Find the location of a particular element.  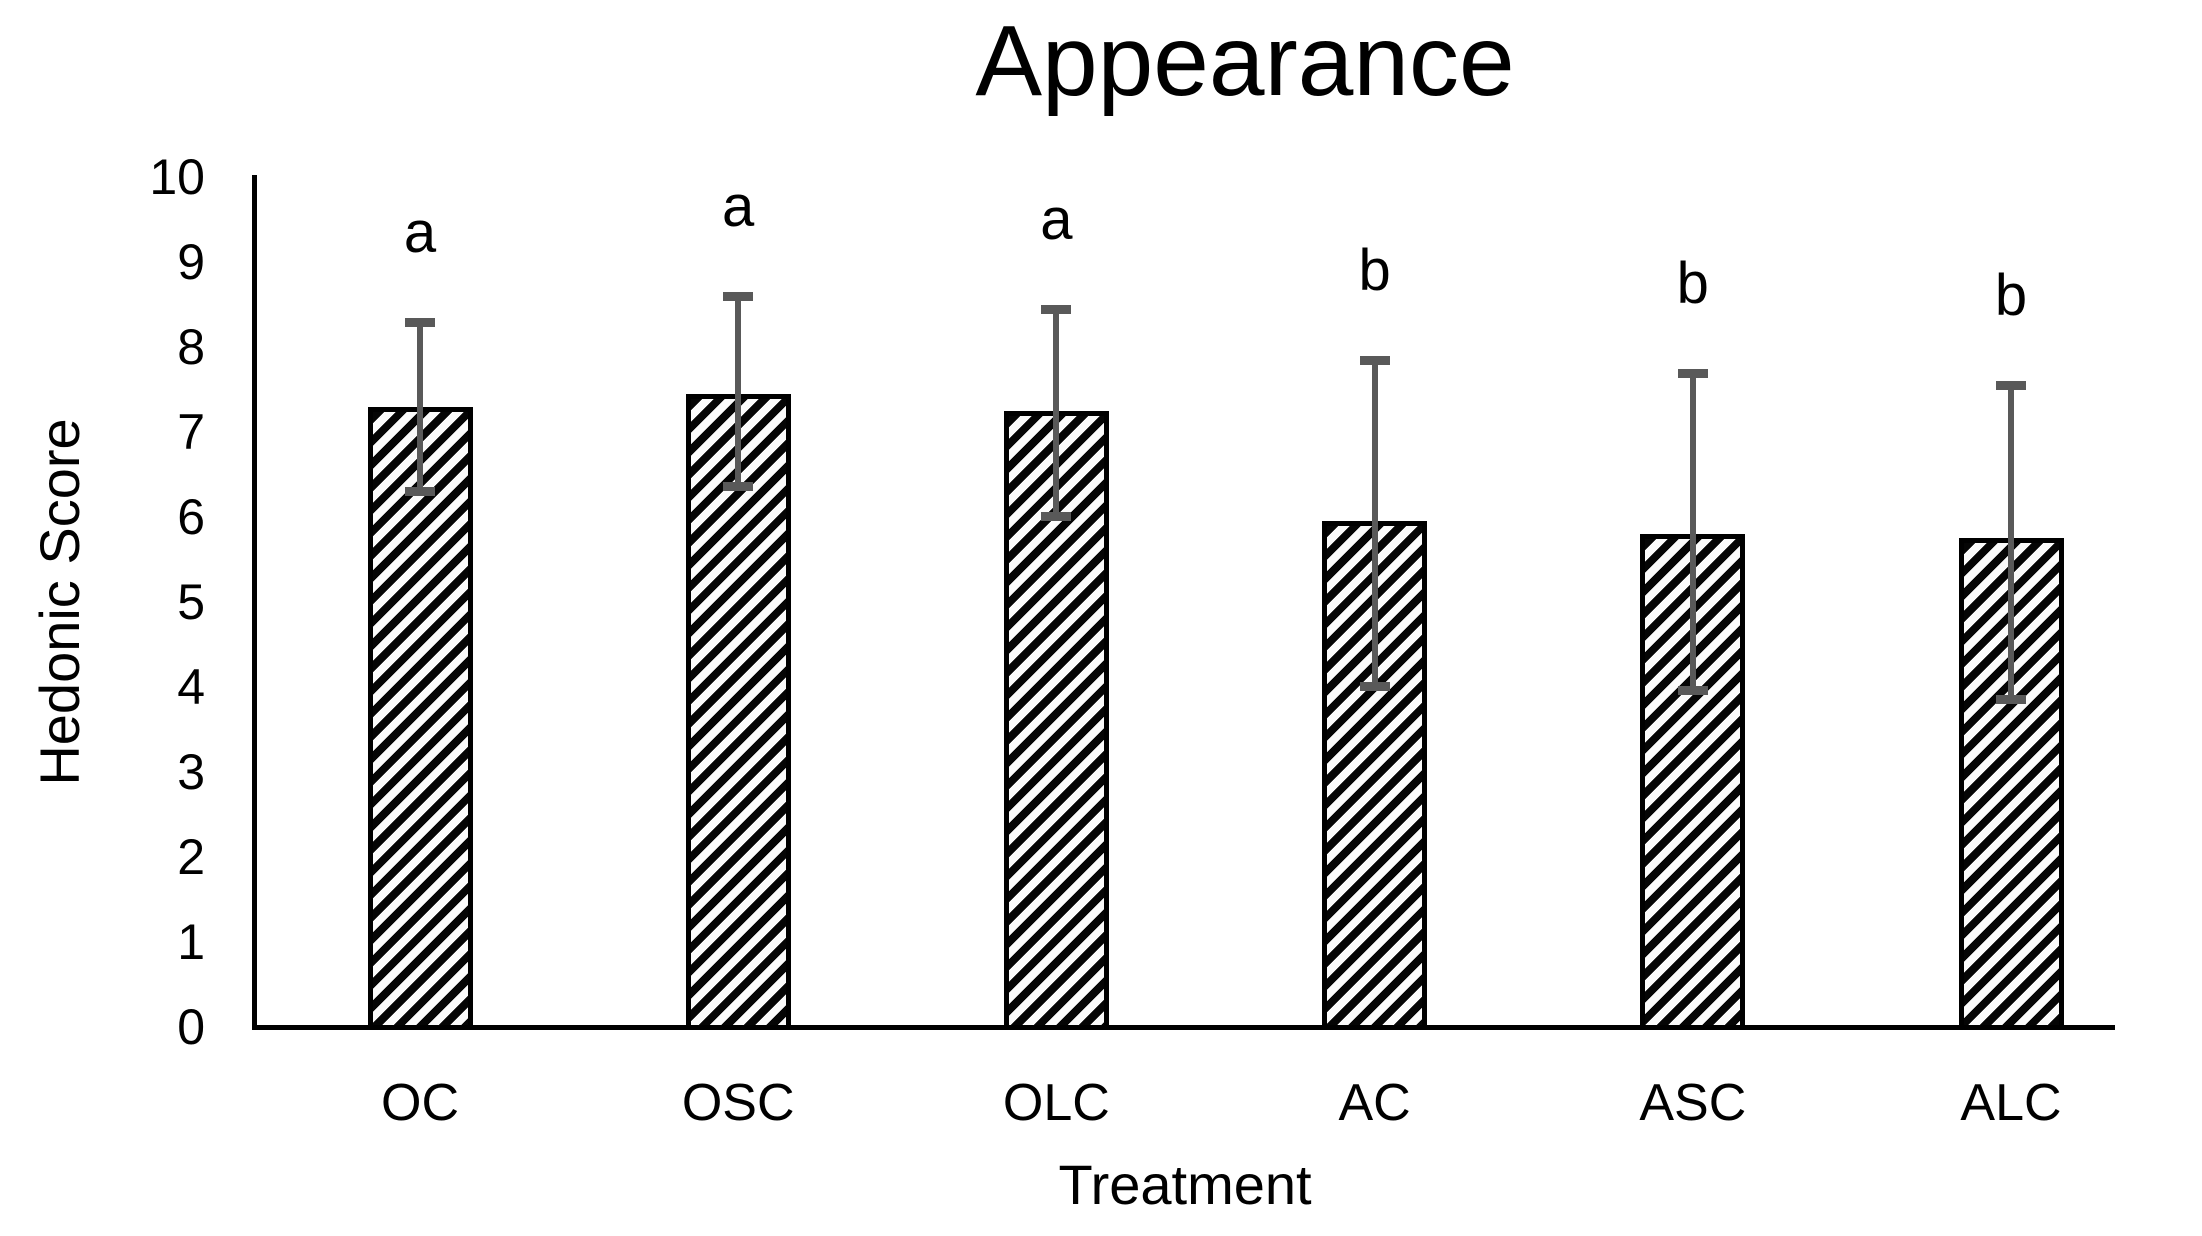

y-tick-label: 9 is located at coordinates (191, 262).